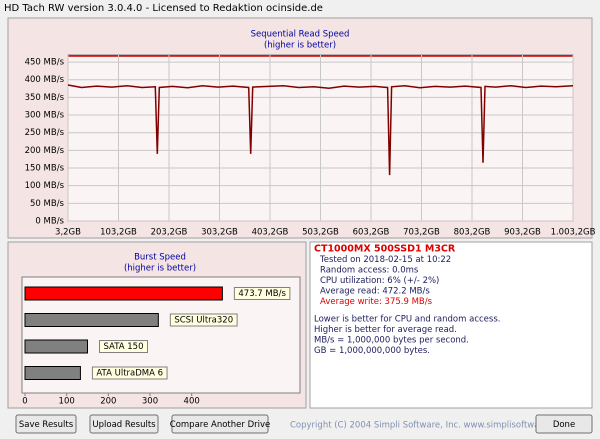 The height and width of the screenshot is (439, 600). Describe the element at coordinates (67, 402) in the screenshot. I see `x-tick-label: 100` at that location.